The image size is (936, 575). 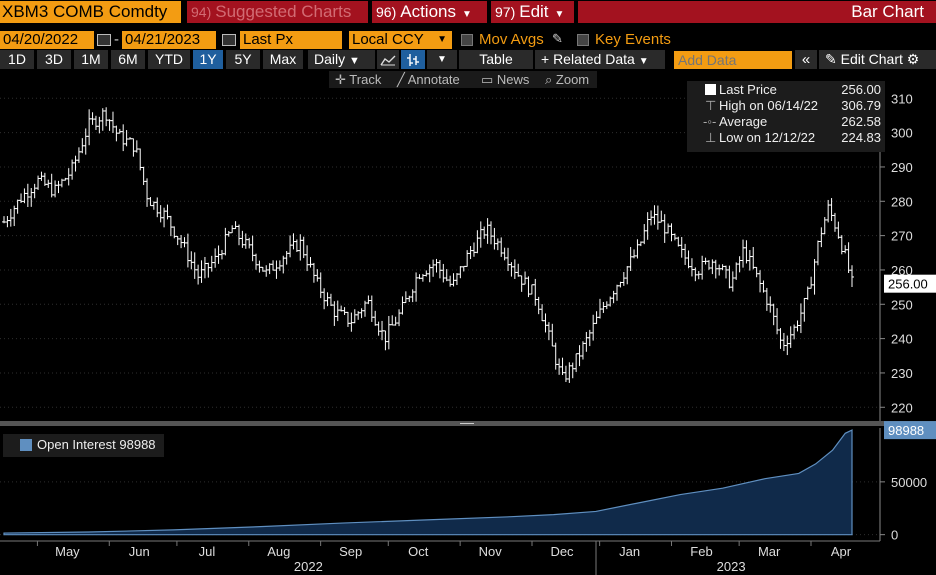 What do you see at coordinates (340, 79) in the screenshot?
I see `crosshair-icon: ✛` at bounding box center [340, 79].